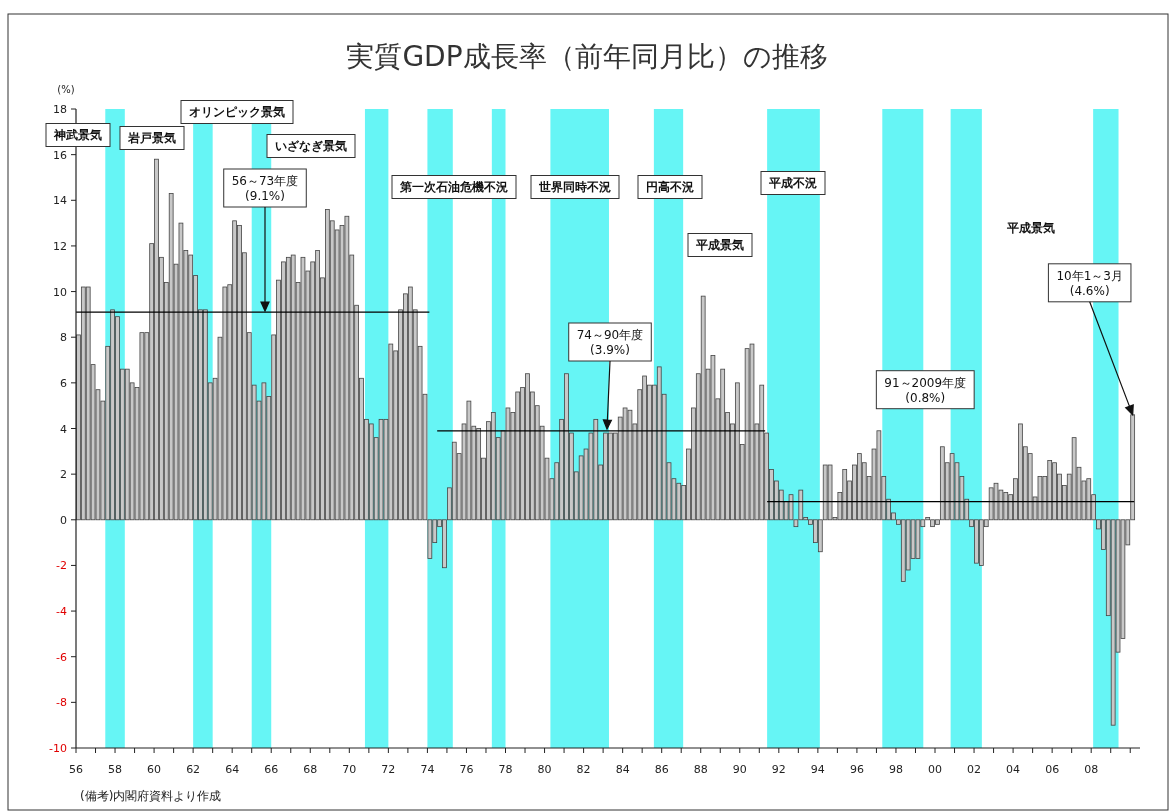 This screenshot has height=812, width=1174. What do you see at coordinates (544, 769) in the screenshot?
I see `x-tick-label: 80` at bounding box center [544, 769].